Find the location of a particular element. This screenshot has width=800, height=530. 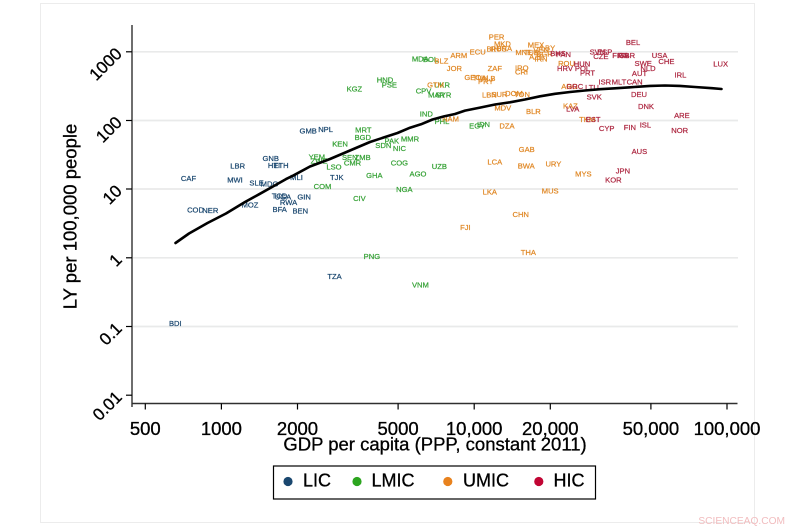

svg-text: NGA is located at coordinates (404, 189).